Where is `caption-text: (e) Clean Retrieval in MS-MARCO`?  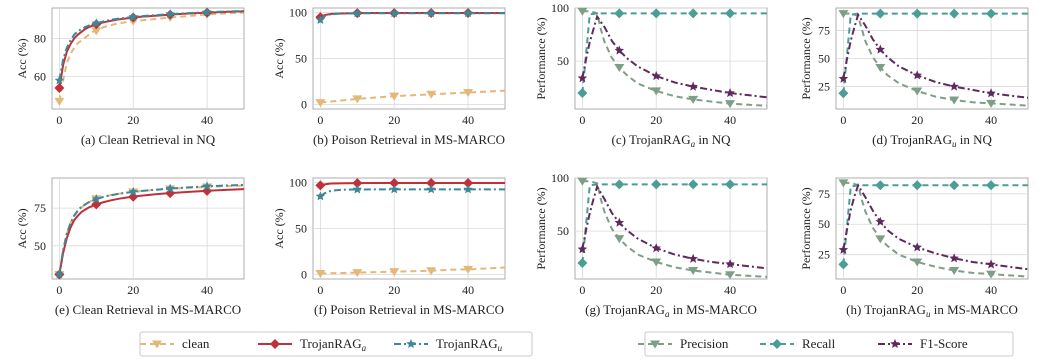 caption-text: (e) Clean Retrieval in MS-MARCO is located at coordinates (148, 309).